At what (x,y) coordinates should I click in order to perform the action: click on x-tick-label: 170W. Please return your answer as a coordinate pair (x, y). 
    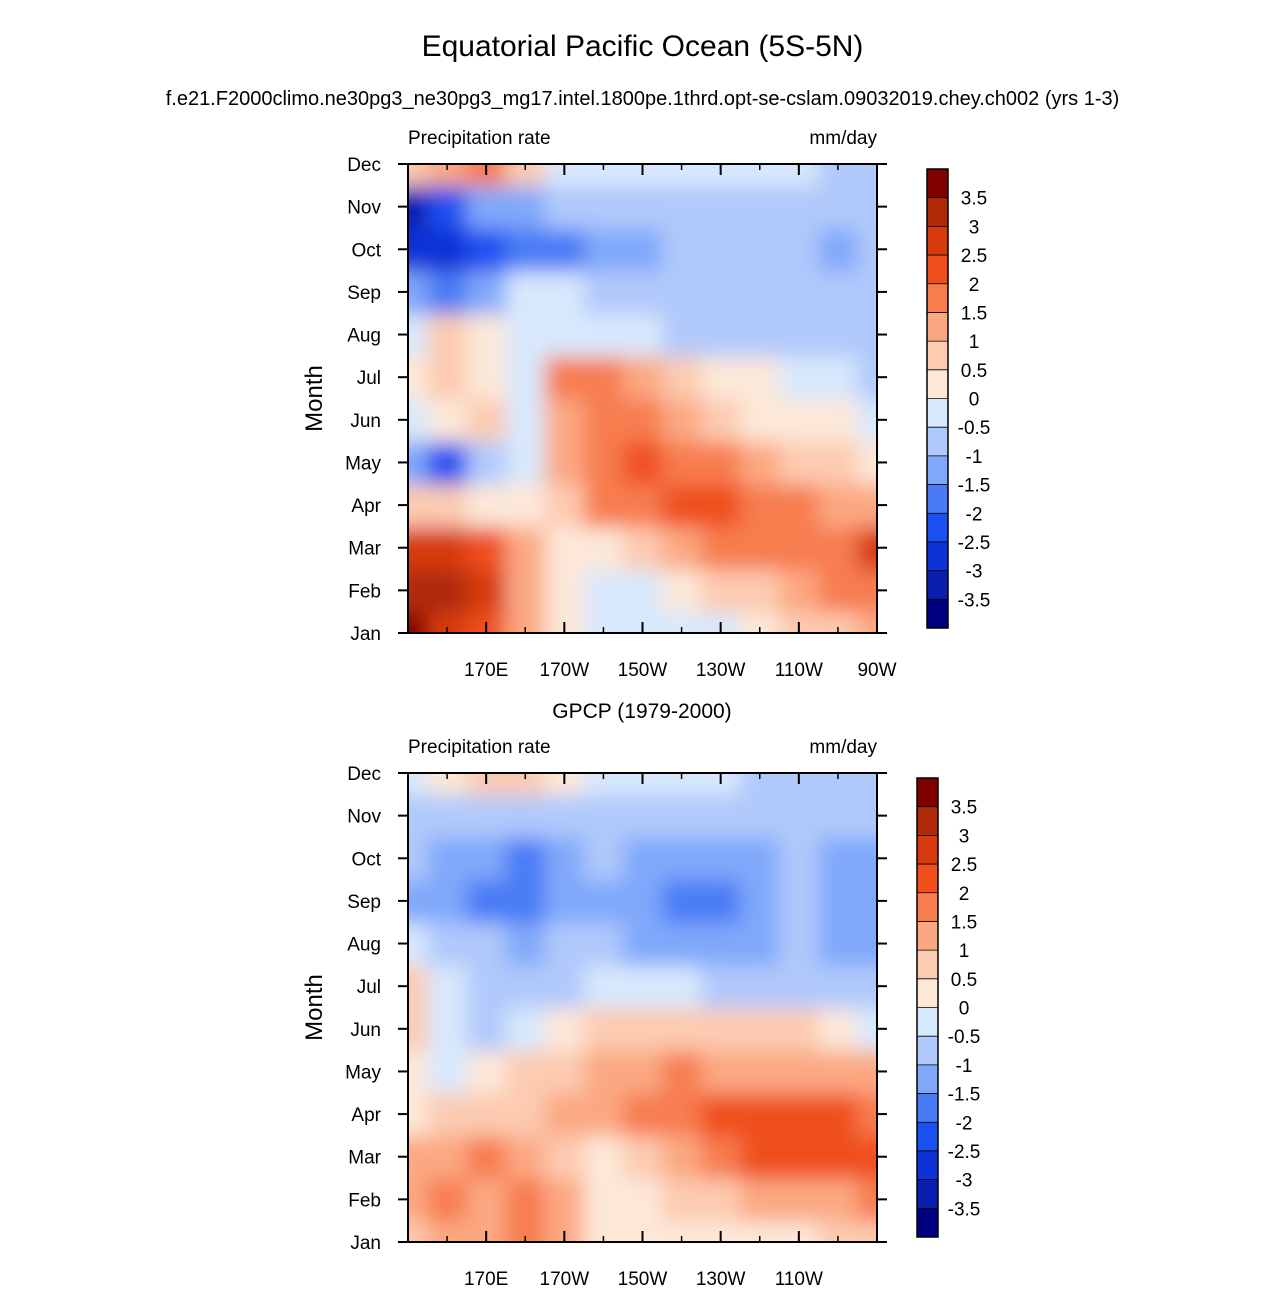
    Looking at the image, I should click on (565, 670).